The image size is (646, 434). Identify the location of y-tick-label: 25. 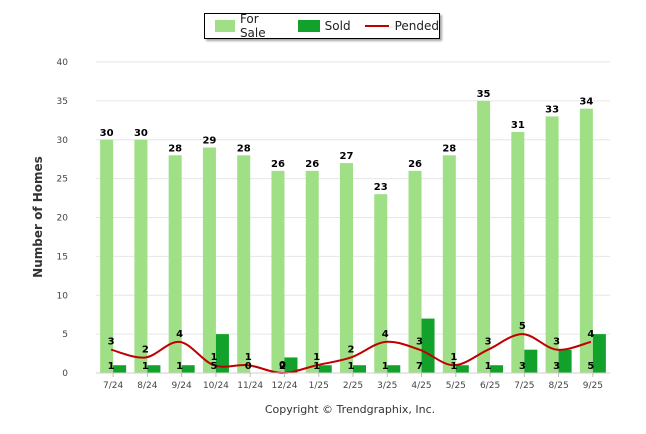
(62, 180).